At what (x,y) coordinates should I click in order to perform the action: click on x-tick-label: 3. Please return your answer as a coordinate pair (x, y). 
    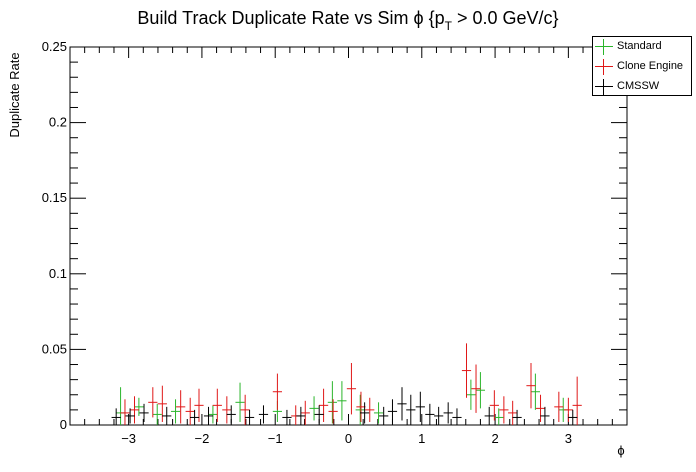
    Looking at the image, I should click on (568, 438).